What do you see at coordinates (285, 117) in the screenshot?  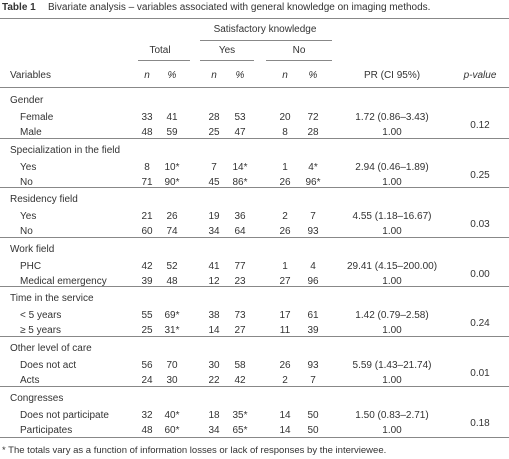 I see `cell: 20` at bounding box center [285, 117].